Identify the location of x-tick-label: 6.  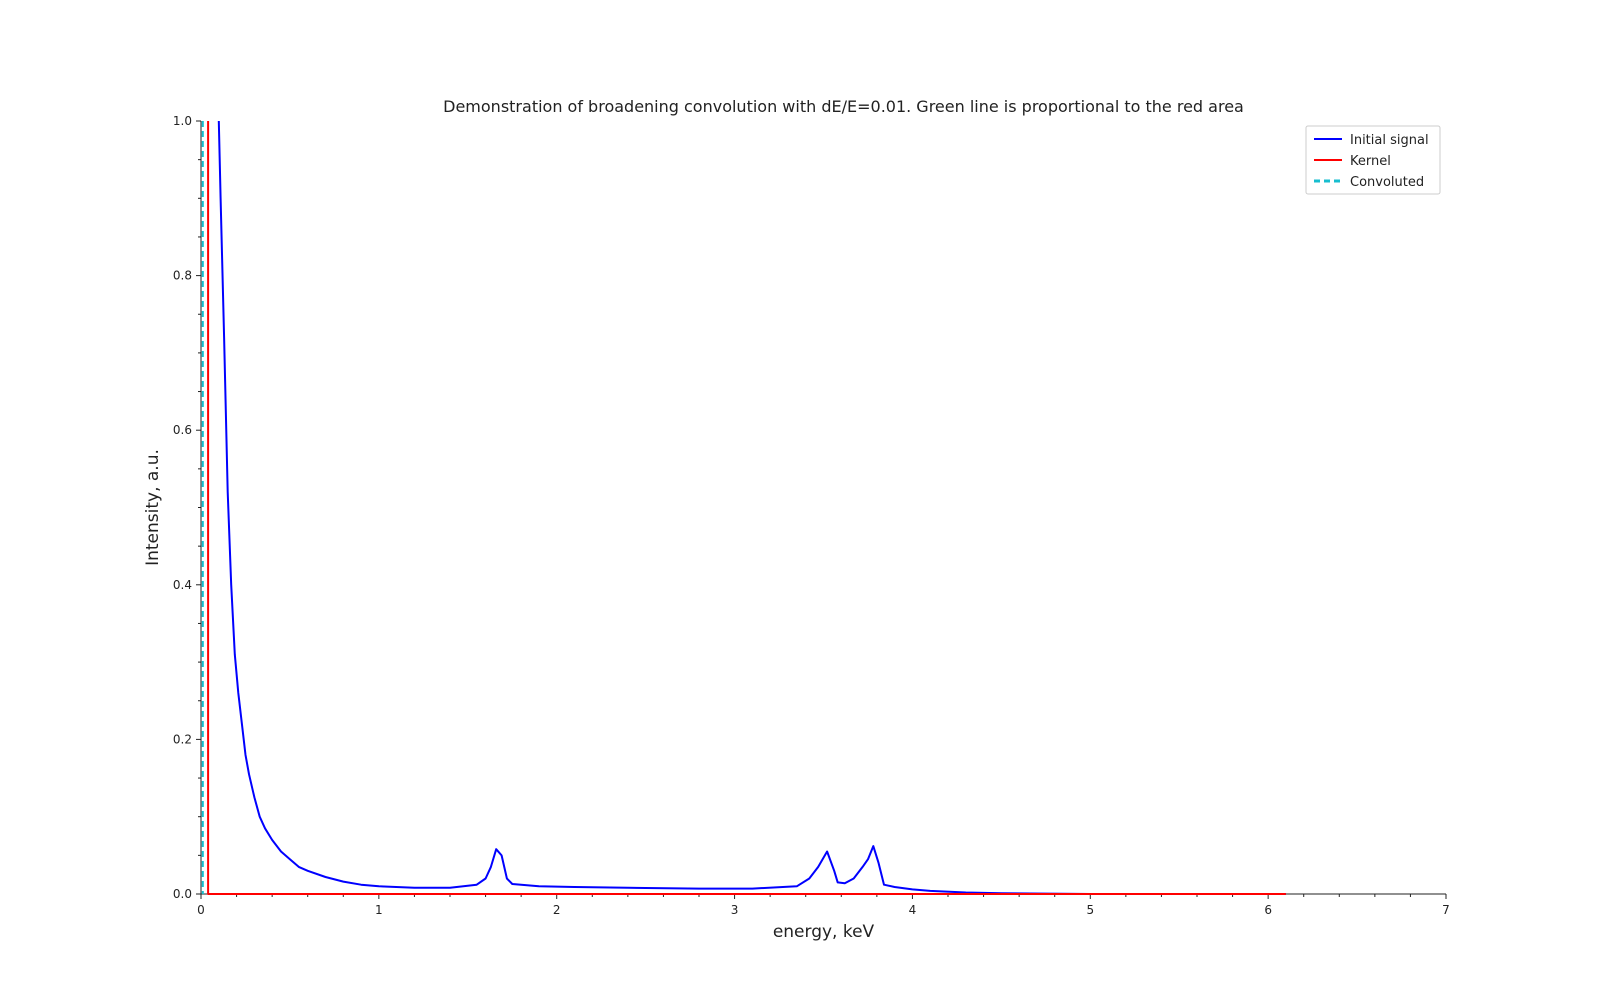
(1268, 910).